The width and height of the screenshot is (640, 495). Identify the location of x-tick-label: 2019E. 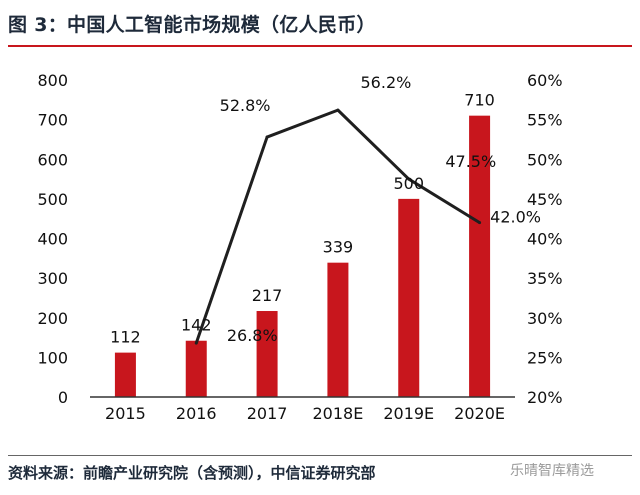
(408, 413).